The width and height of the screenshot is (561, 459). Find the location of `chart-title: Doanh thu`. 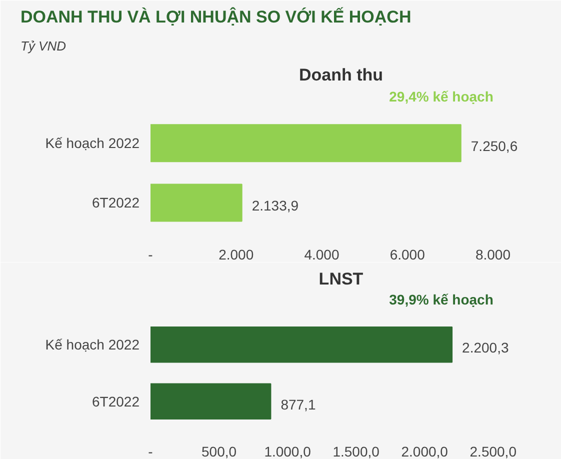

chart-title: Doanh thu is located at coordinates (341, 75).